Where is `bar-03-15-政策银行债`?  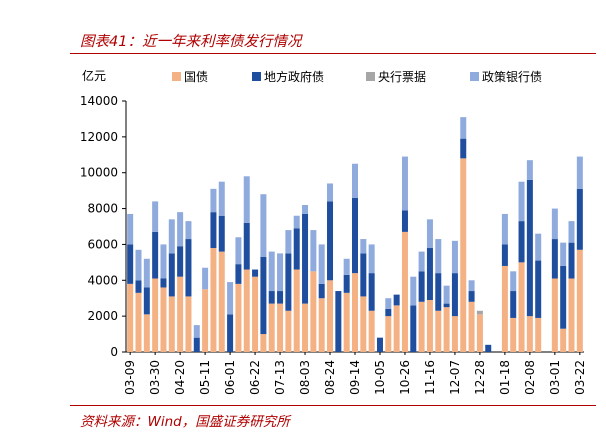 bar-03-15-政策银行债 is located at coordinates (571, 232).